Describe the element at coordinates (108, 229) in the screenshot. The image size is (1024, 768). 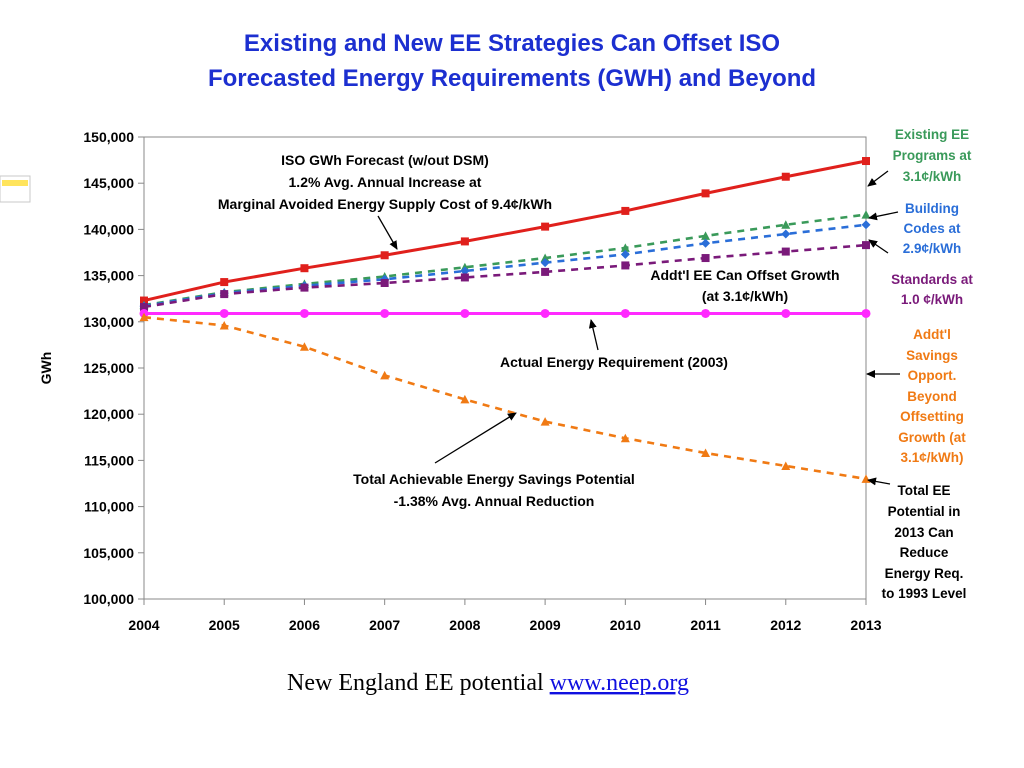
I see `y-tick-label: 140,000` at that location.